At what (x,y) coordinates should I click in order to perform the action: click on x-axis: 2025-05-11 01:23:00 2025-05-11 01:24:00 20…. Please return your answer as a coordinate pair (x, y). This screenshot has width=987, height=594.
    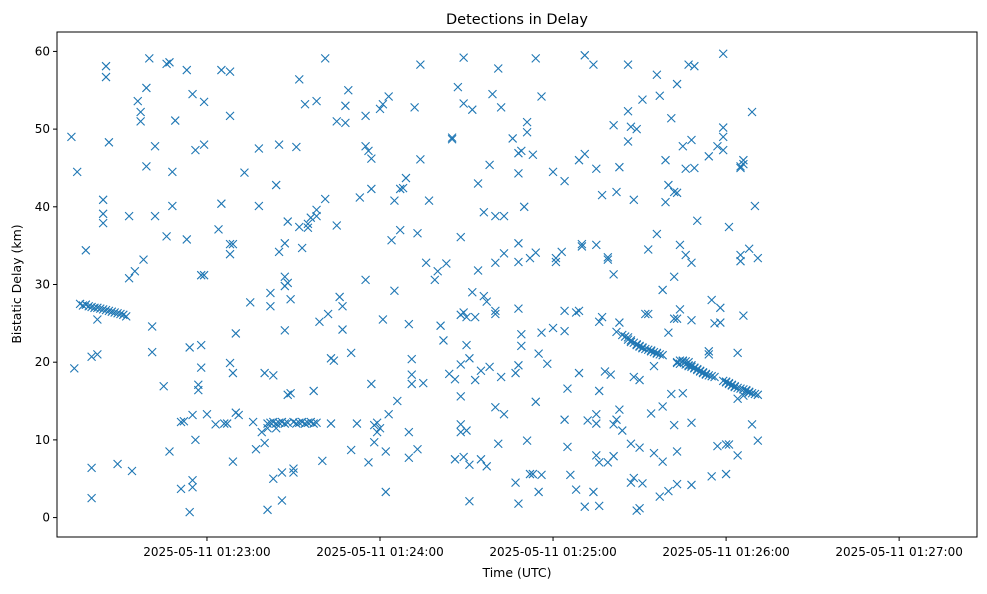
    Looking at the image, I should click on (553, 548).